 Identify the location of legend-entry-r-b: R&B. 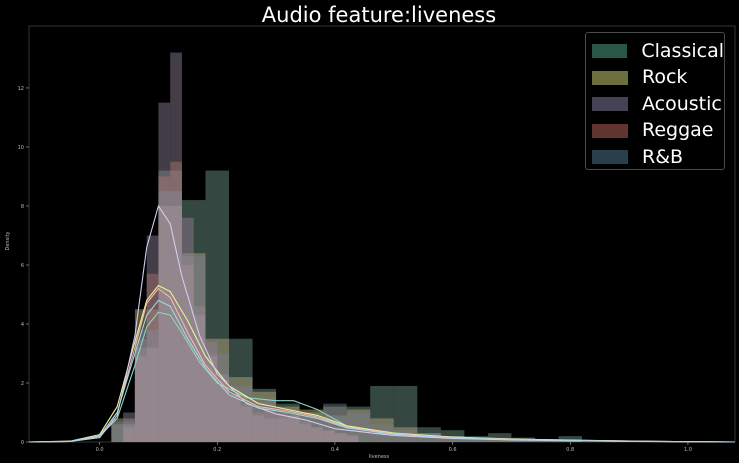
(658, 157).